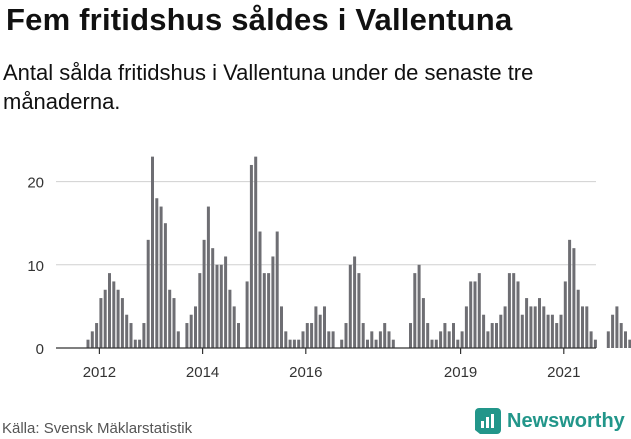  What do you see at coordinates (563, 372) in the screenshot?
I see `x-tick-label: 2021` at bounding box center [563, 372].